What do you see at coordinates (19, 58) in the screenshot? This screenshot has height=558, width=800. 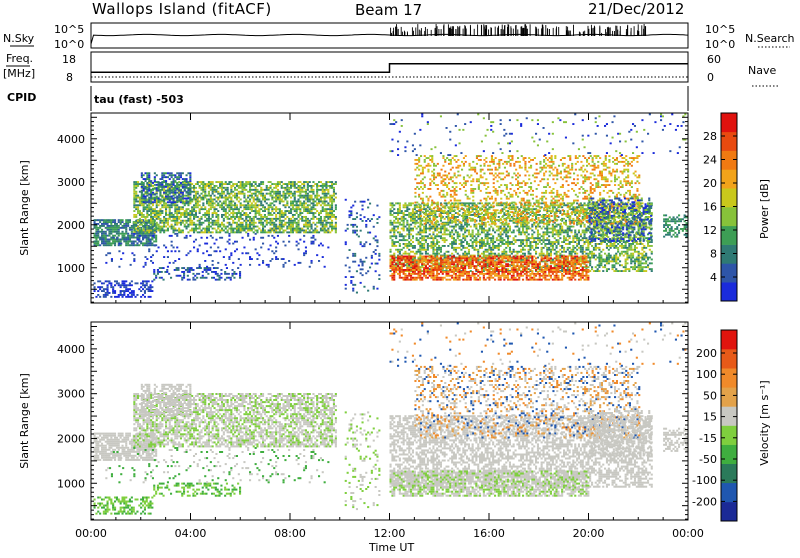 I see `freq-label: Freq.` at bounding box center [19, 58].